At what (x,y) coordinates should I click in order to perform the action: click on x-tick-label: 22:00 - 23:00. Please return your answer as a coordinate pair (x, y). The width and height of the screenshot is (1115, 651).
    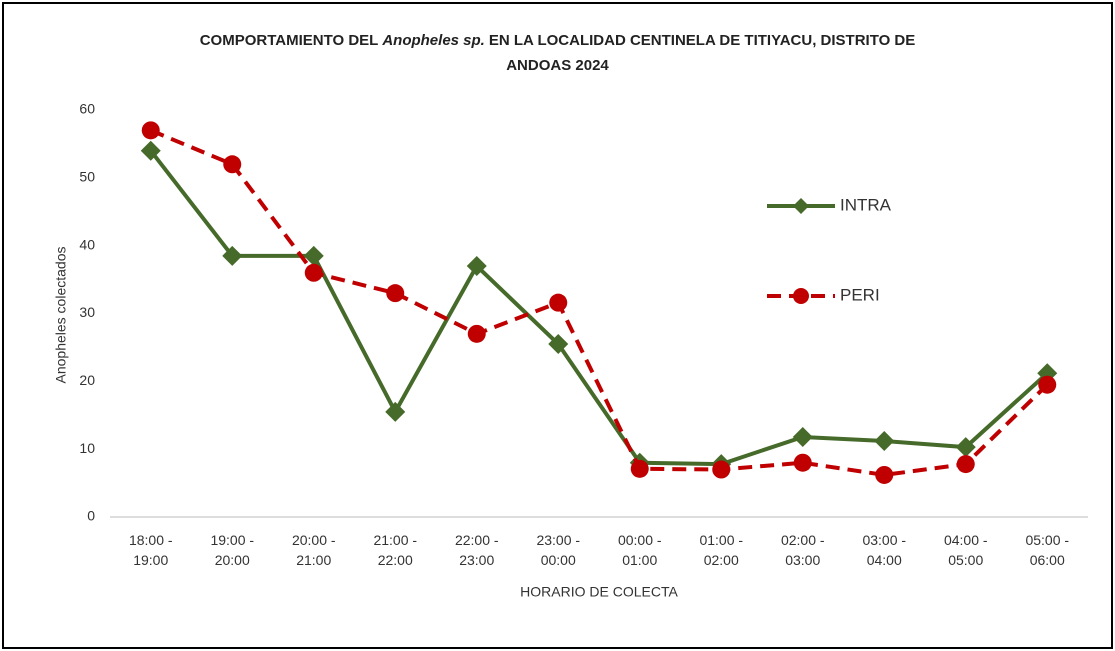
    Looking at the image, I should click on (476, 550).